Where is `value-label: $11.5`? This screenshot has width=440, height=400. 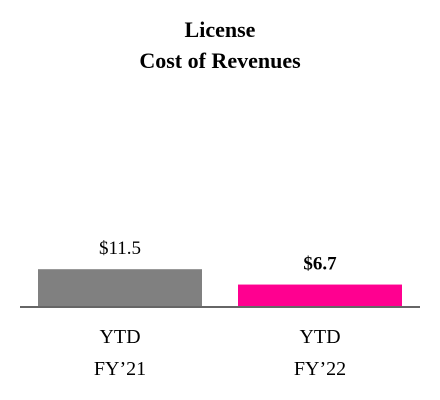 value-label: $11.5 is located at coordinates (120, 249).